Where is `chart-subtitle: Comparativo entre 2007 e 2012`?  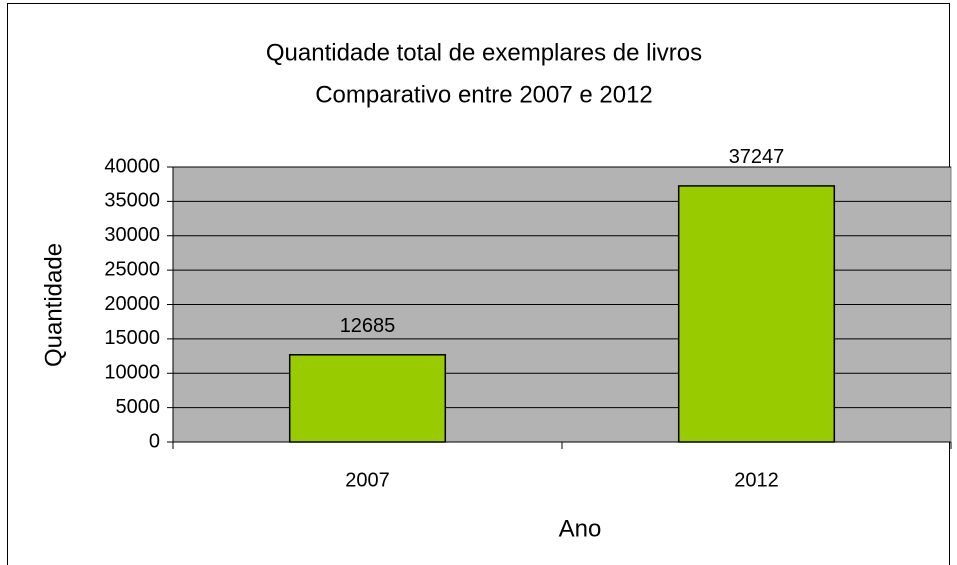 chart-subtitle: Comparativo entre 2007 e 2012 is located at coordinates (484, 94).